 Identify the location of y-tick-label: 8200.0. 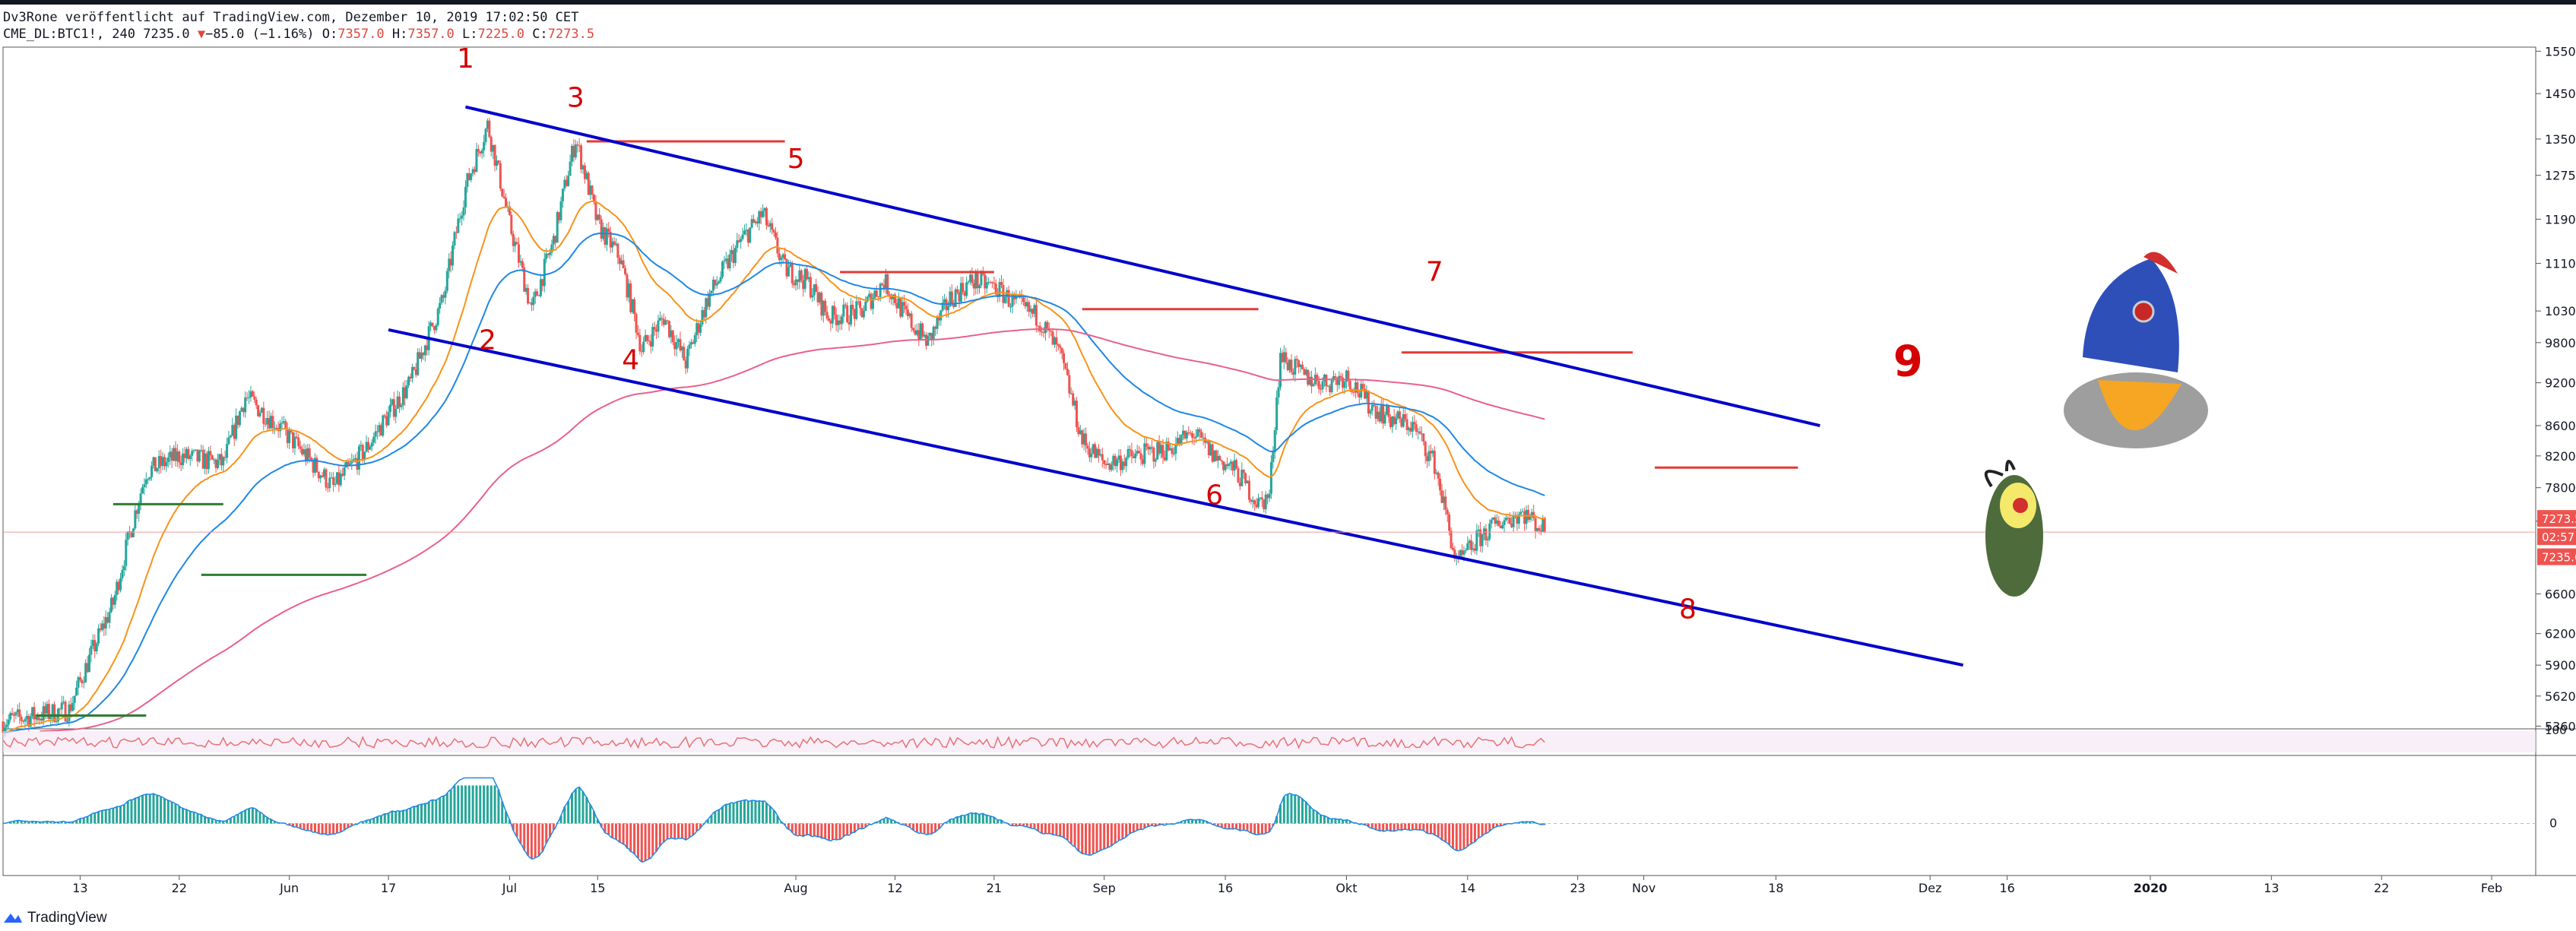
(2560, 457).